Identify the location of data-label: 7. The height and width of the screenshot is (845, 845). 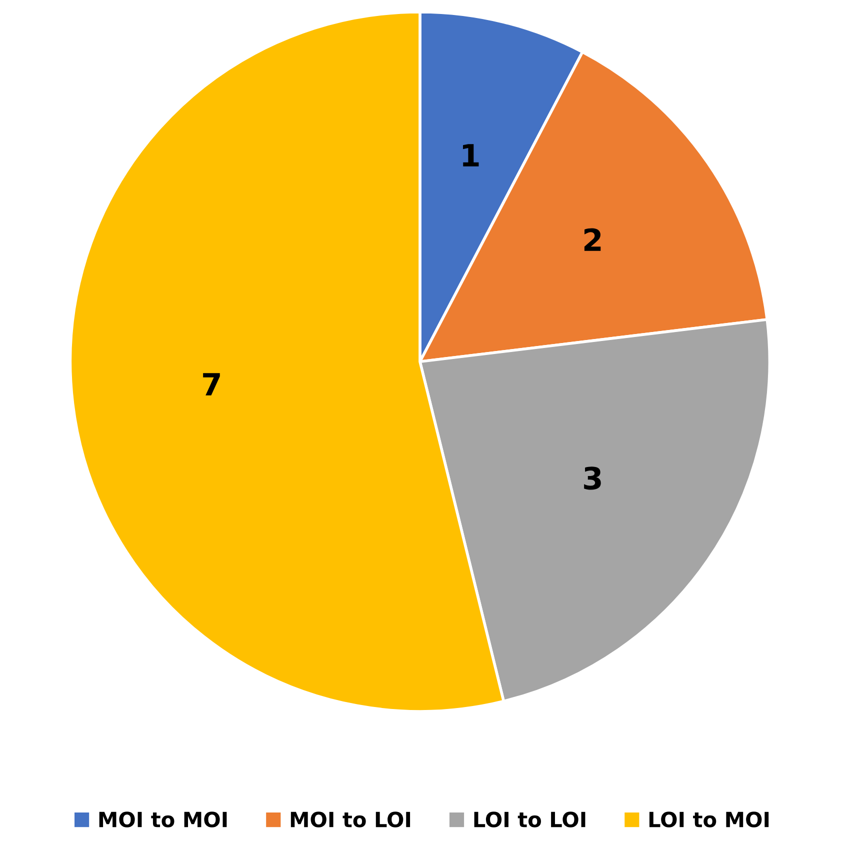
(211, 384).